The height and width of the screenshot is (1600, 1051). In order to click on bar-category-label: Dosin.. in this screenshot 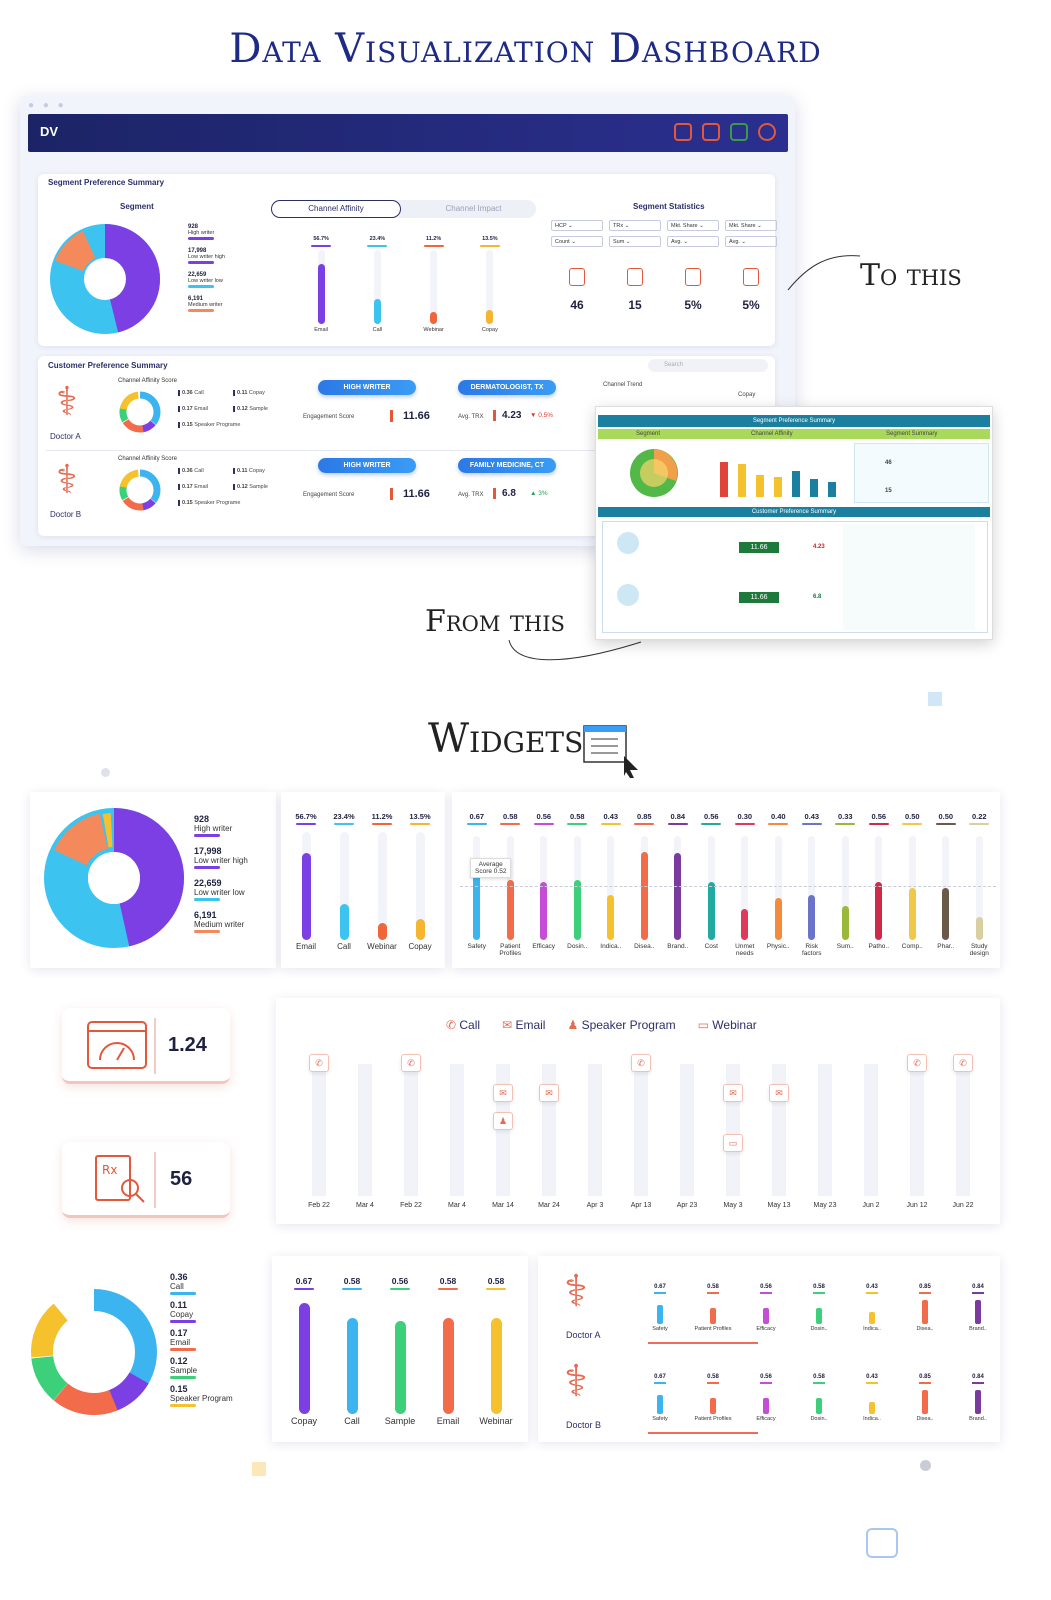, I will do `click(577, 946)`.